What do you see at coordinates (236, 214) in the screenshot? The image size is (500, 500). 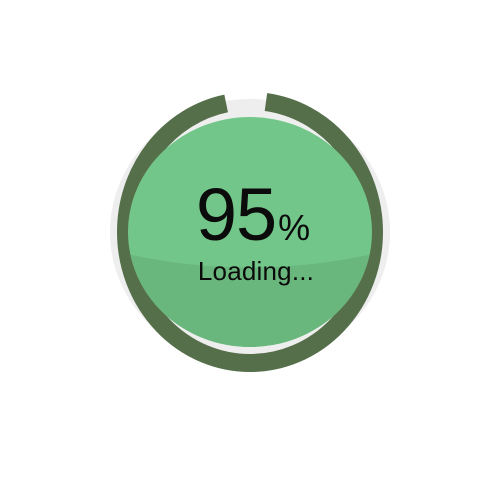 I see `percent-value: 95` at bounding box center [236, 214].